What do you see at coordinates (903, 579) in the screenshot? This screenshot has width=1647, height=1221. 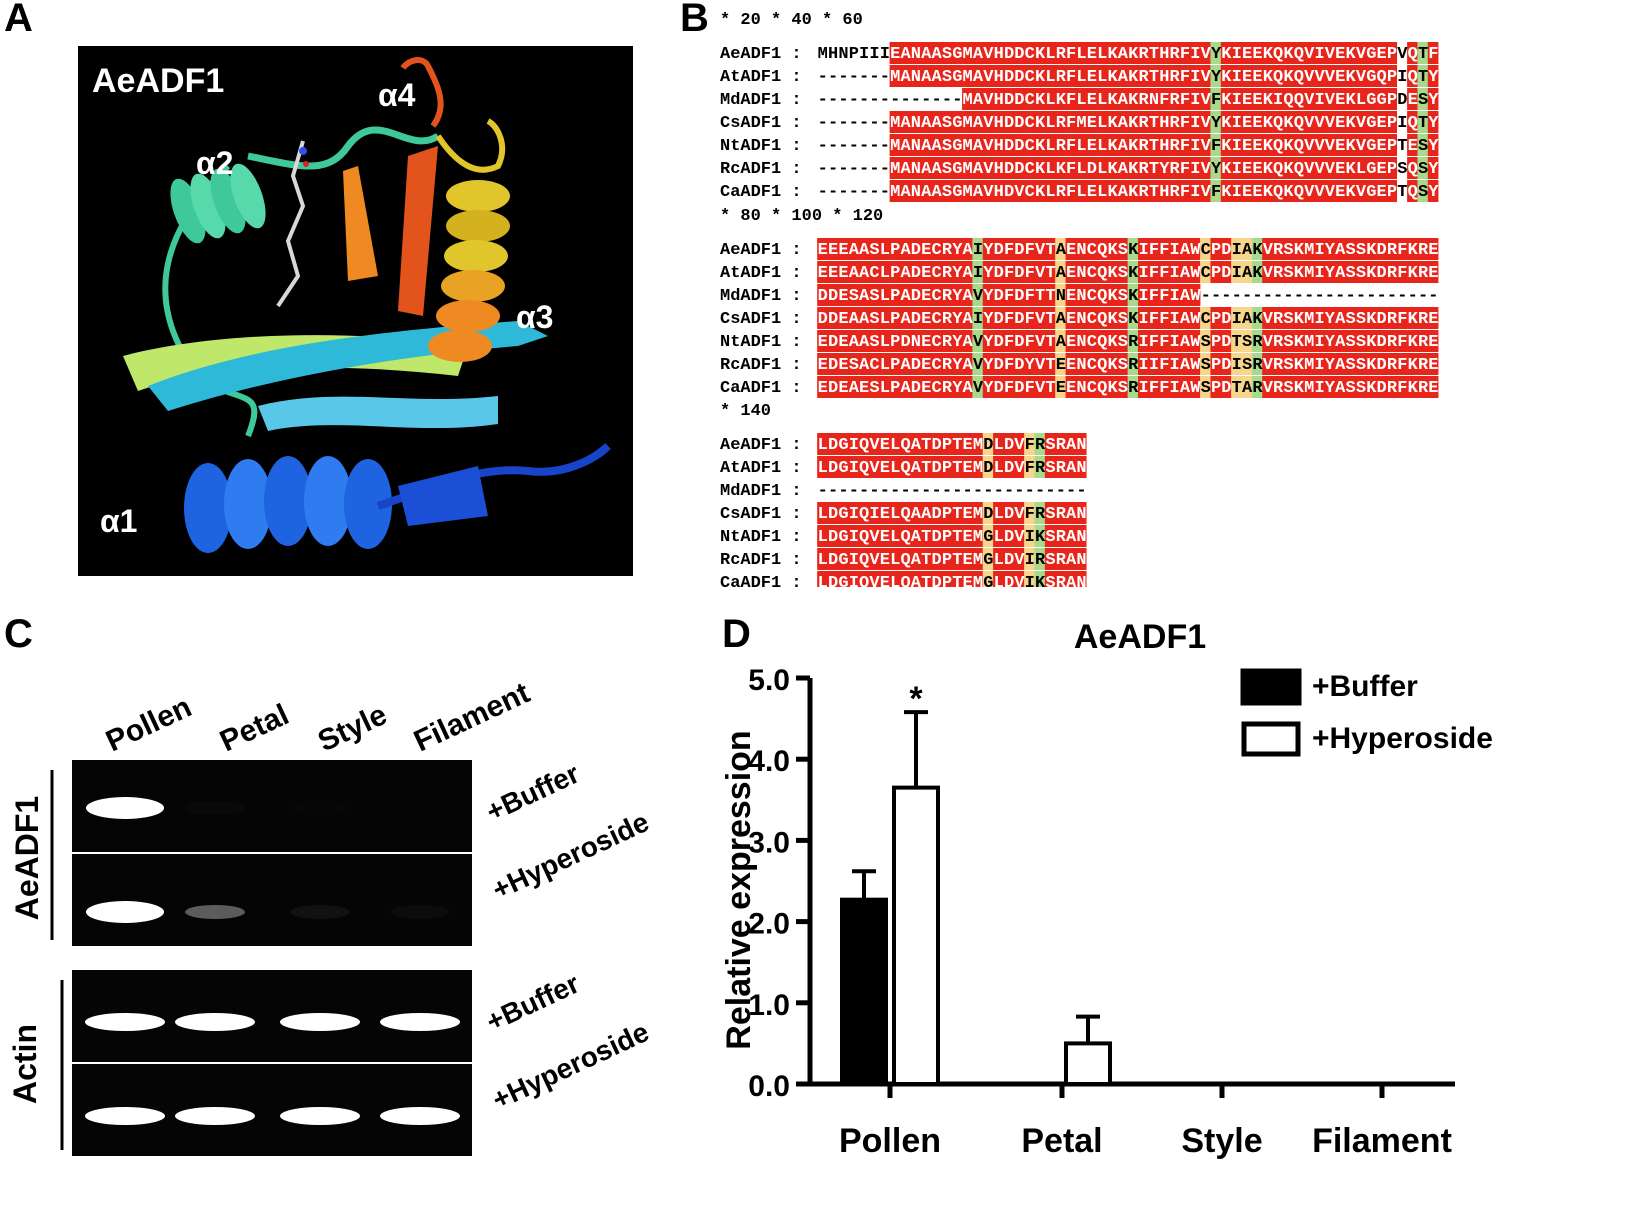 I see `alignment-row: CaADF1 : LDGIQVELQATDPTEMGLDVIKSRAN` at bounding box center [903, 579].